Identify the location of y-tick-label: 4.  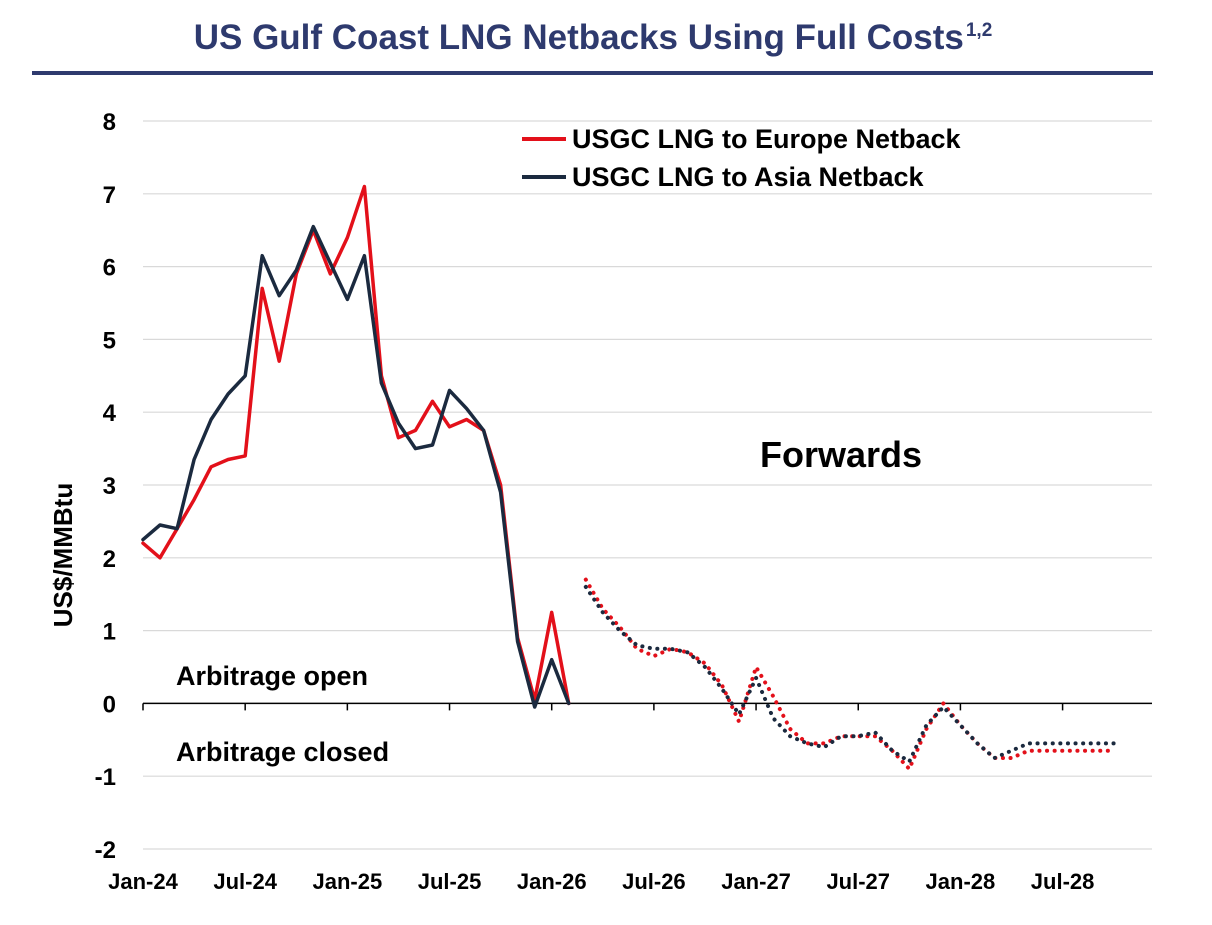
(110, 413).